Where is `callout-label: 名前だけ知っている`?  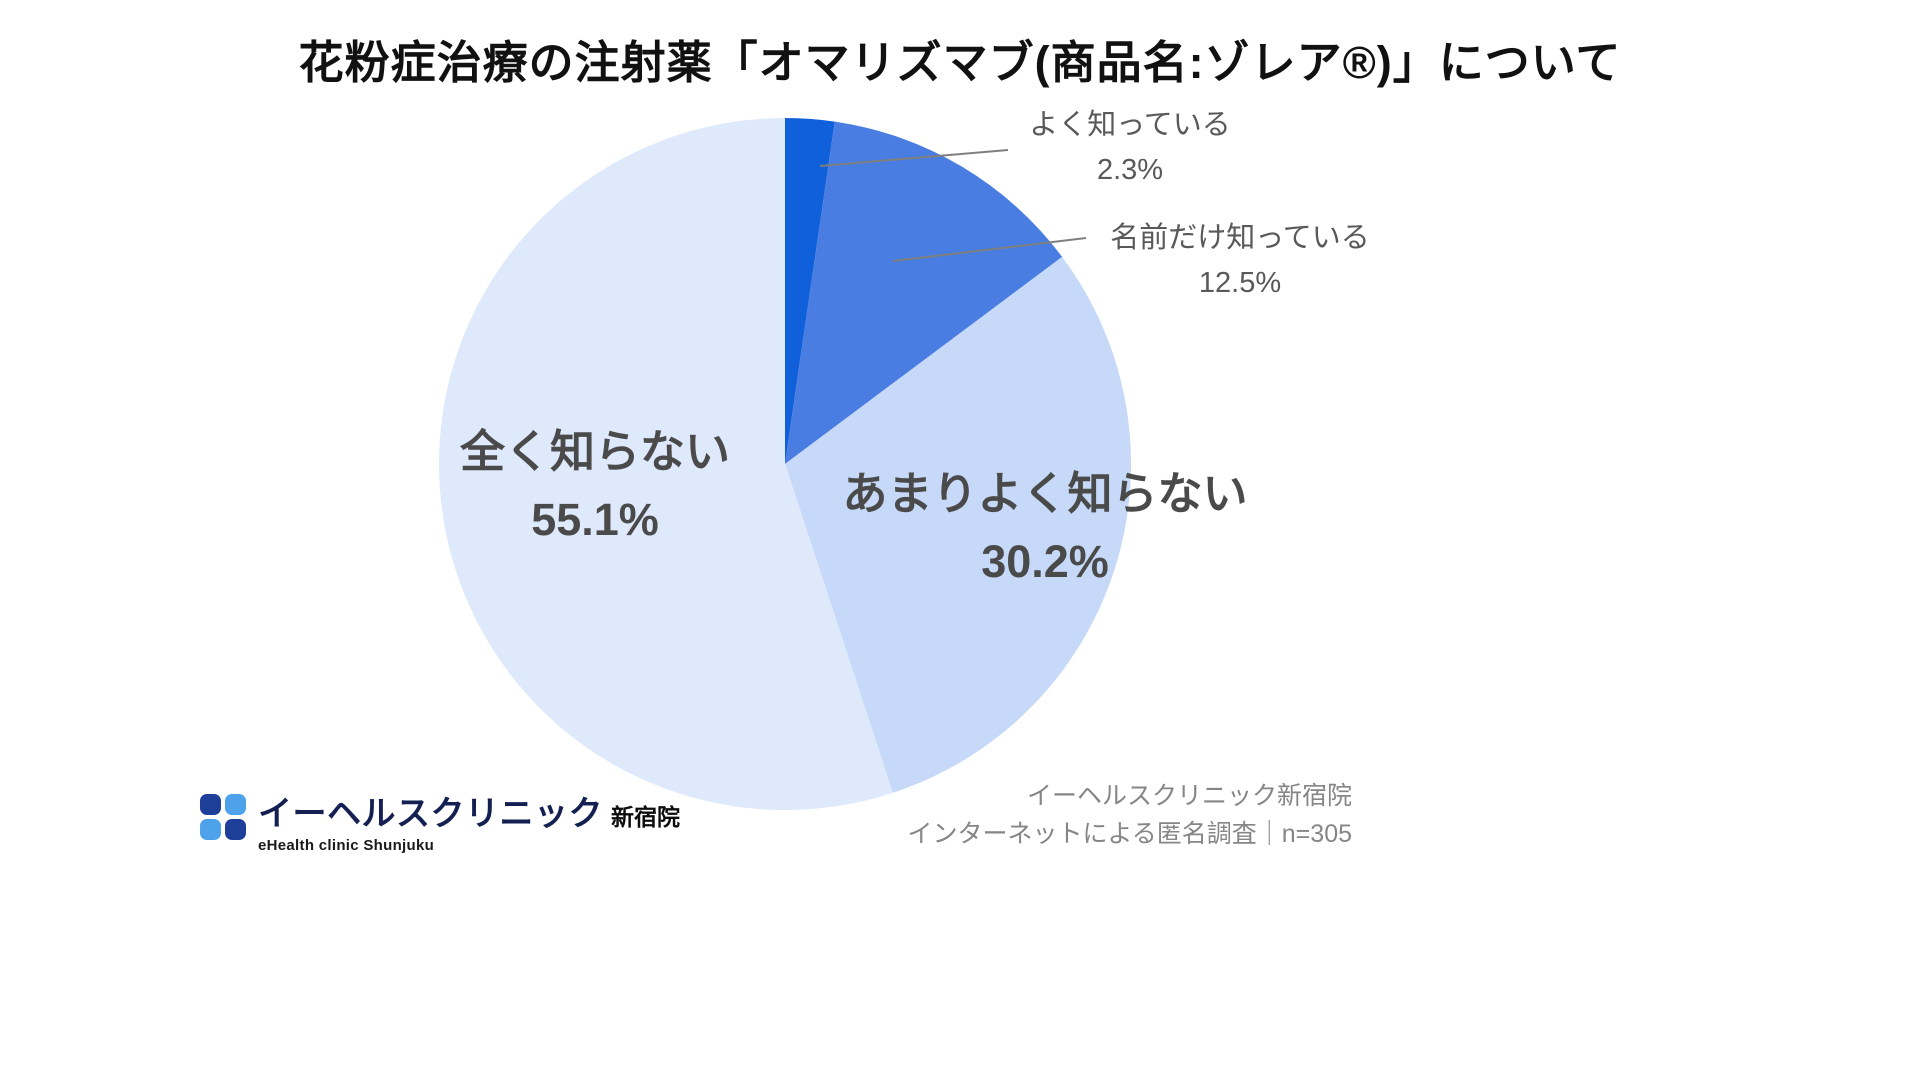
callout-label: 名前だけ知っている is located at coordinates (1240, 238).